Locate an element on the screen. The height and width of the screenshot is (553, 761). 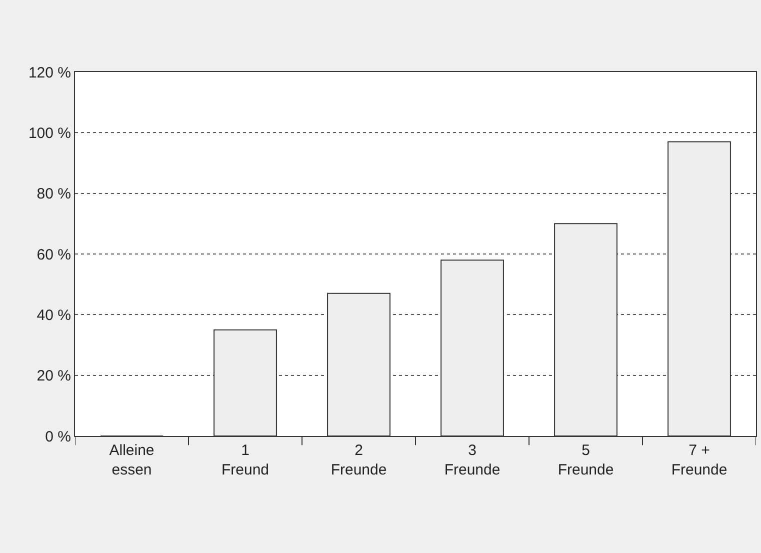
x-tick-label: 7 + Freunde is located at coordinates (699, 460).